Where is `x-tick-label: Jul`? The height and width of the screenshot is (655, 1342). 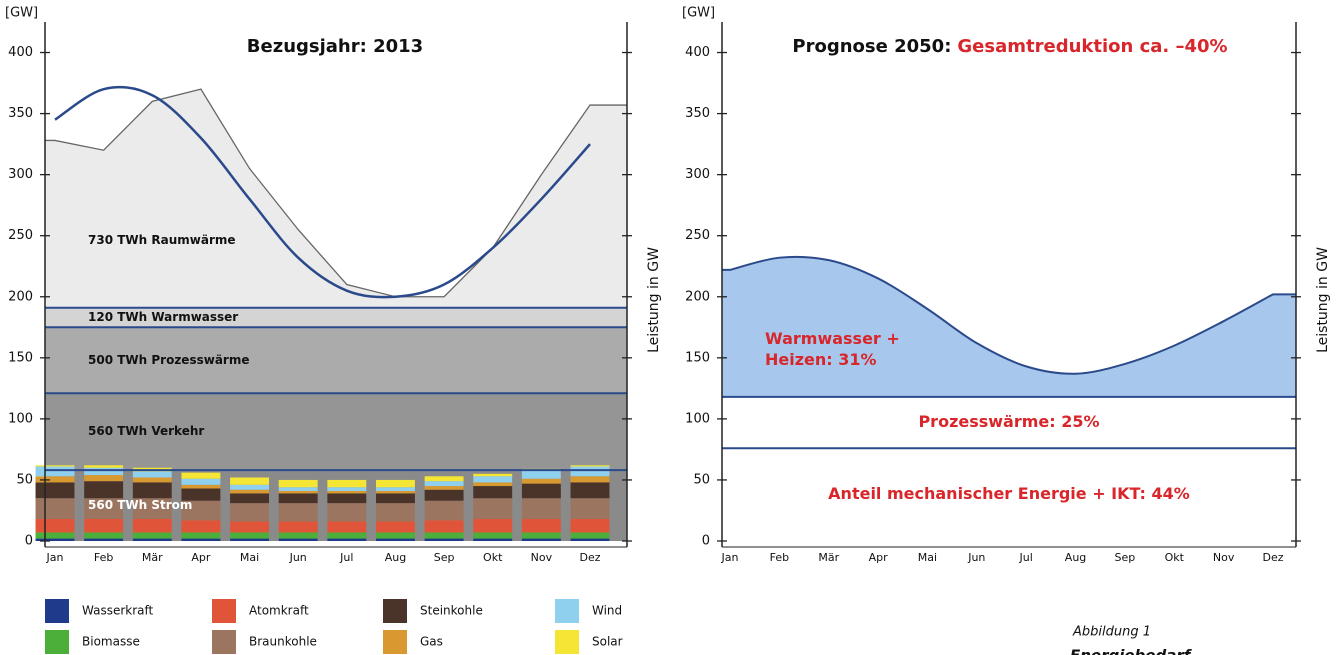
x-tick-label: Jul is located at coordinates (346, 557).